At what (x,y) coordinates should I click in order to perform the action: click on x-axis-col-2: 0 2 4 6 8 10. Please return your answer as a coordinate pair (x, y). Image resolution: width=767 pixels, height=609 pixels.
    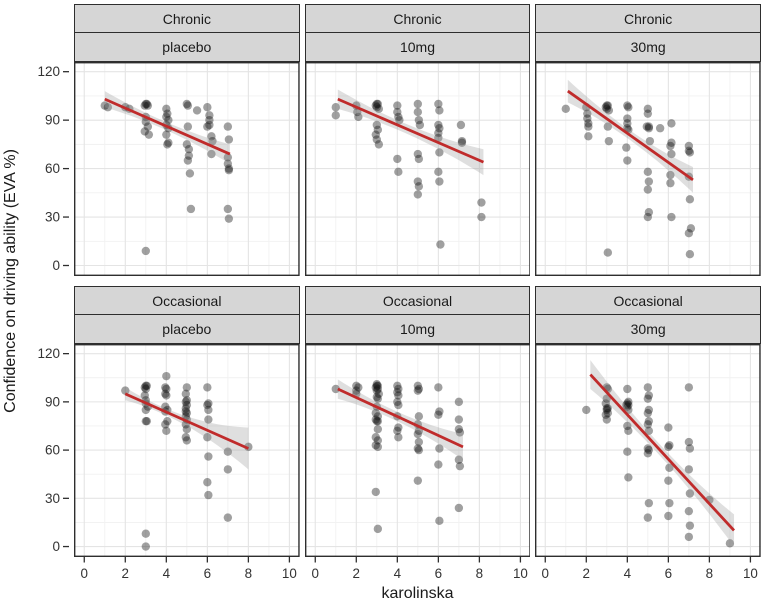
    Looking at the image, I should click on (418, 570).